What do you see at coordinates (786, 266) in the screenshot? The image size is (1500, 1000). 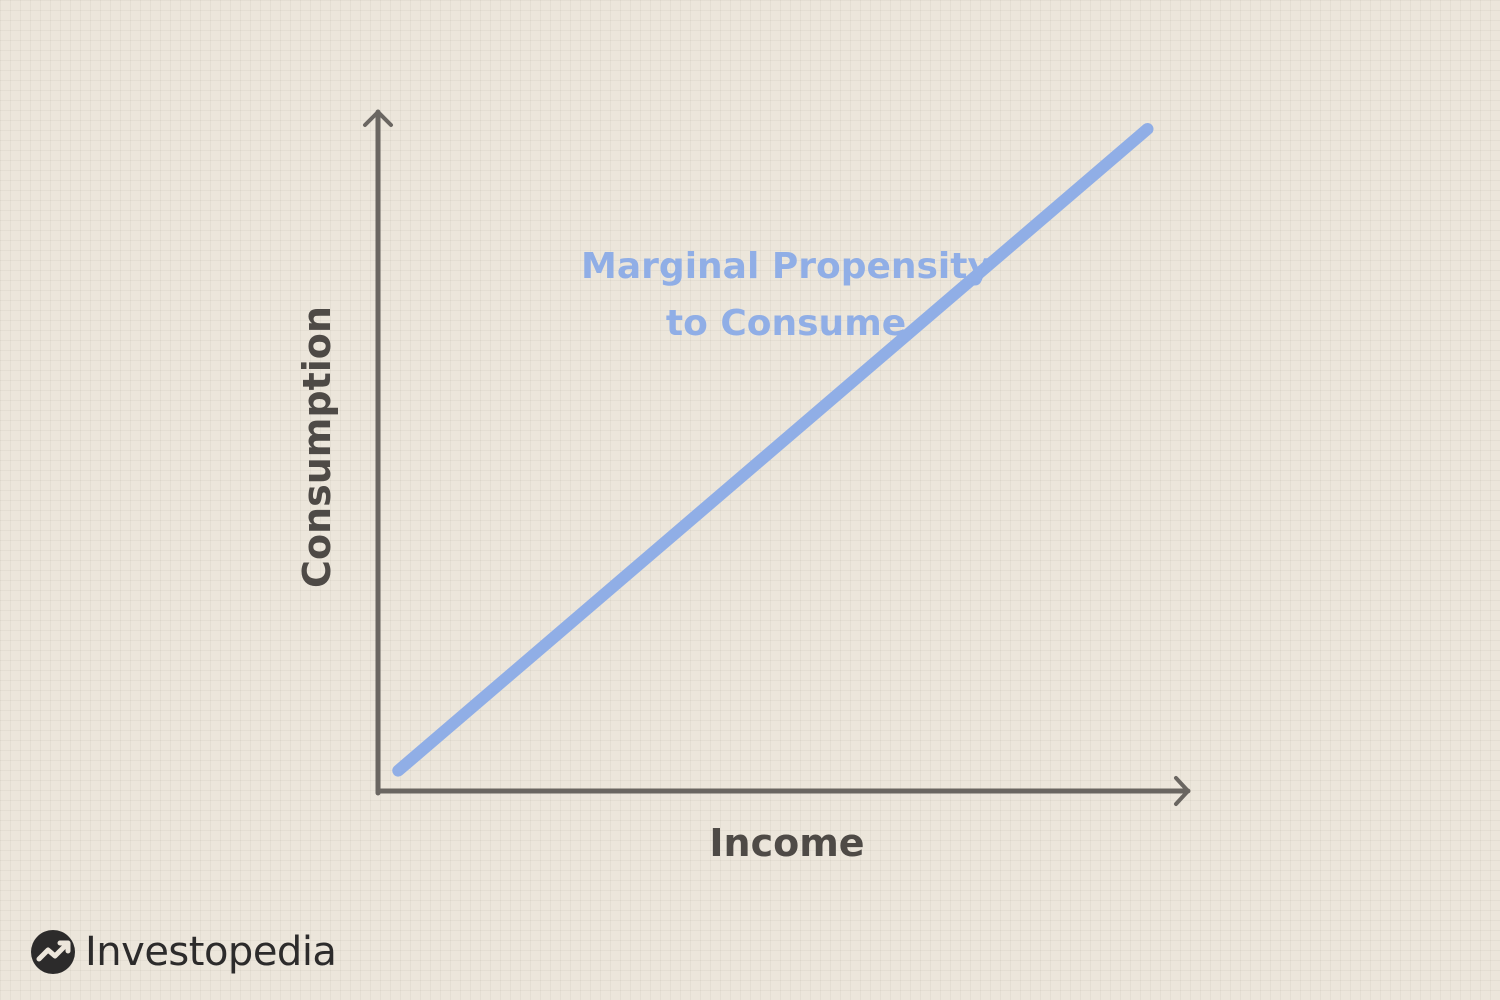 I see `series-label-line: Marginal Propensity` at bounding box center [786, 266].